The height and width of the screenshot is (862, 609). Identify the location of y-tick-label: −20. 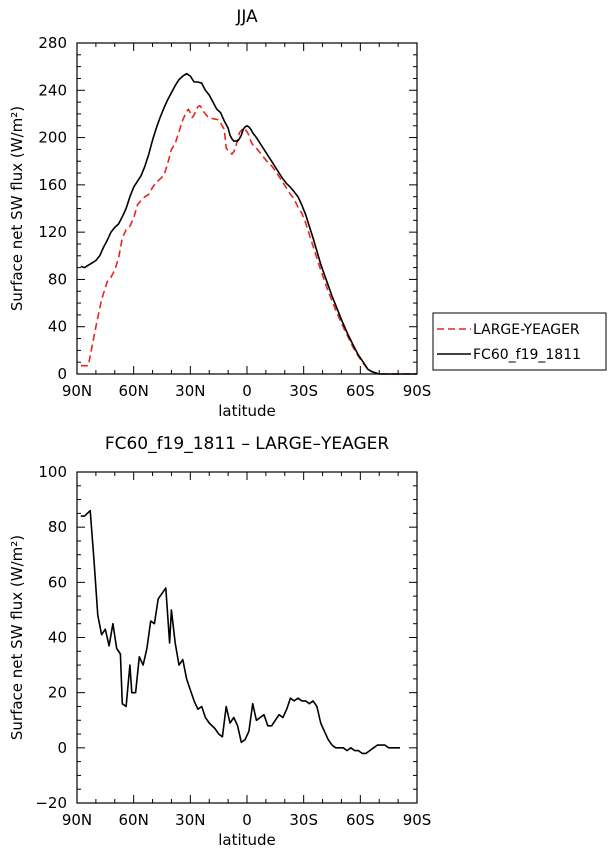
(51, 803).